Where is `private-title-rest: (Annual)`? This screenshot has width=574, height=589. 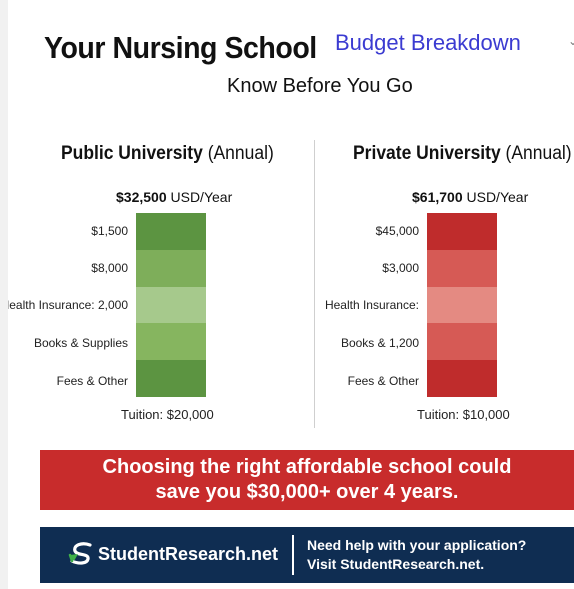
private-title-rest: (Annual) is located at coordinates (538, 153).